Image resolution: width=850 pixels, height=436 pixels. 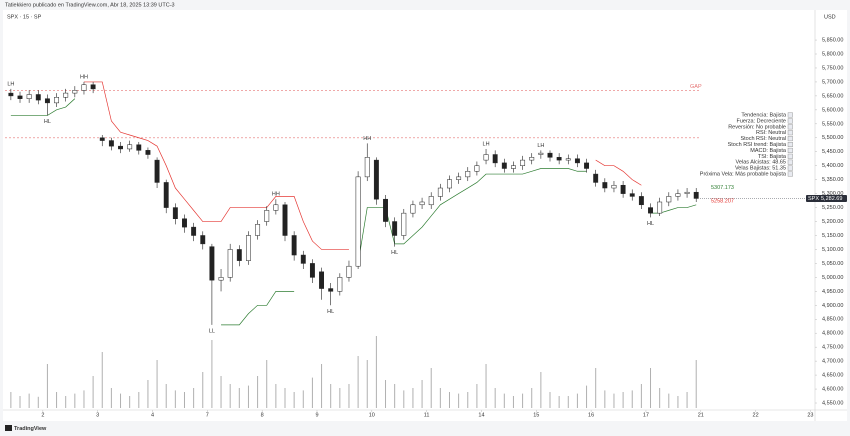 I want to click on info-line: Stoch RSI: Neutral, so click(x=763, y=139).